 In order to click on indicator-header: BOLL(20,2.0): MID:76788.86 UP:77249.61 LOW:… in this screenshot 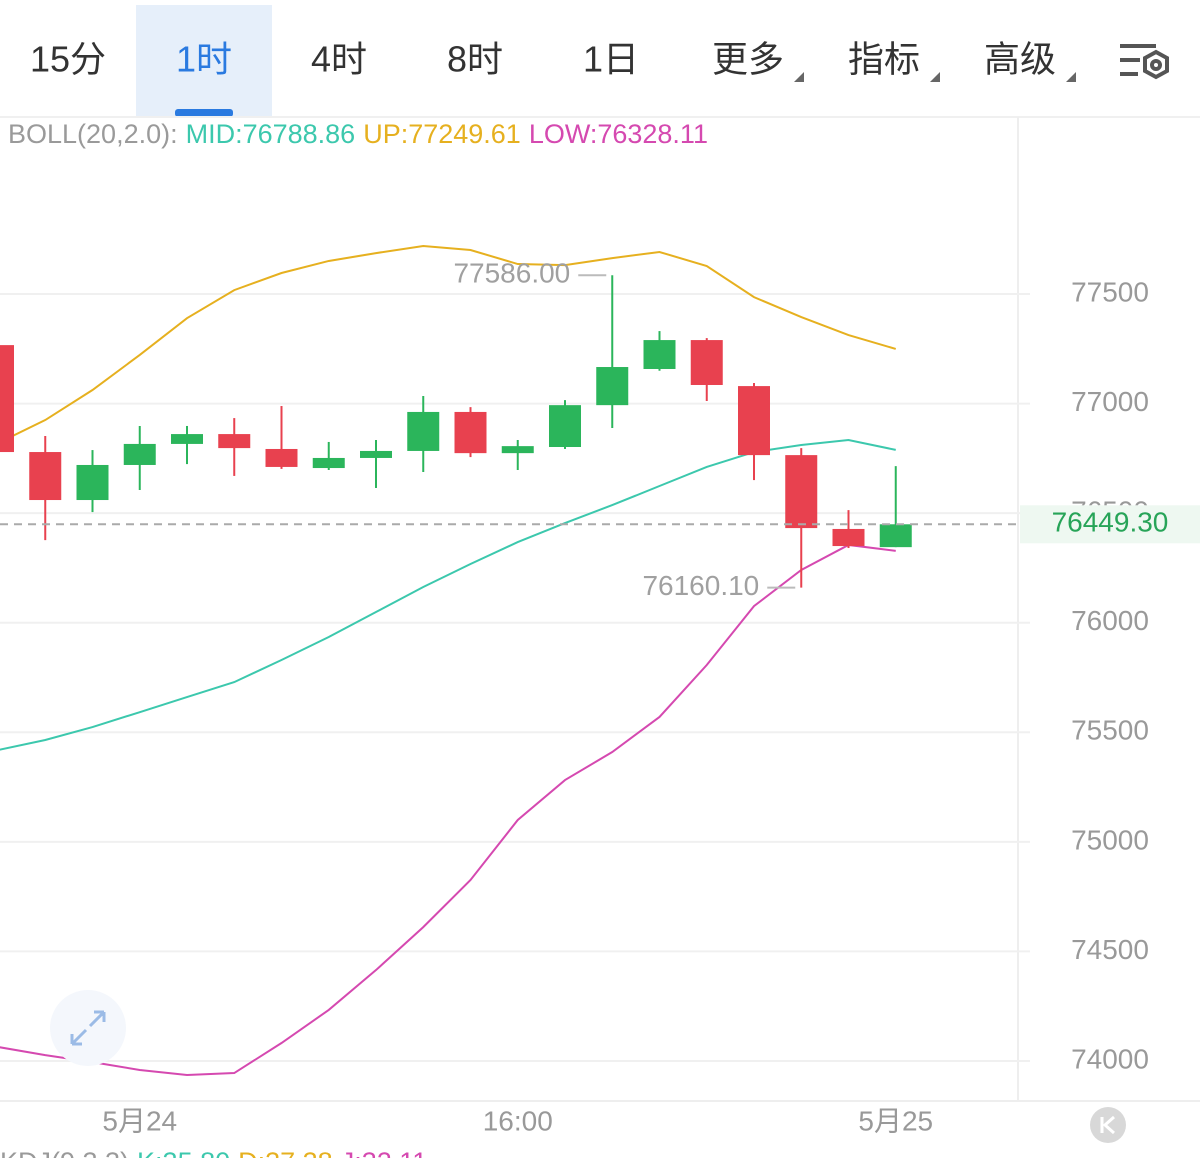, I will do `click(358, 134)`.